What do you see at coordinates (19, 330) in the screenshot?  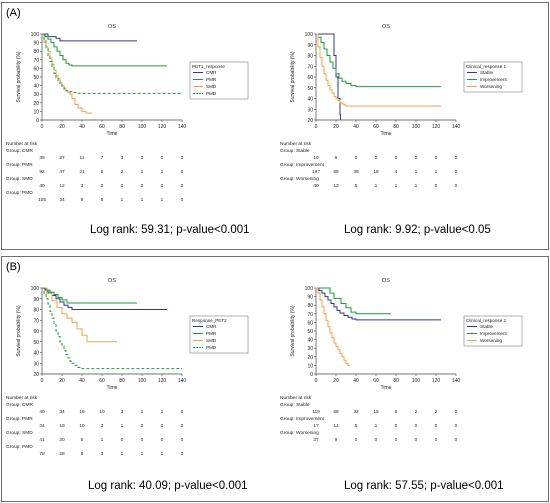 I see `y-axis-label: Survival probability (%)` at bounding box center [19, 330].